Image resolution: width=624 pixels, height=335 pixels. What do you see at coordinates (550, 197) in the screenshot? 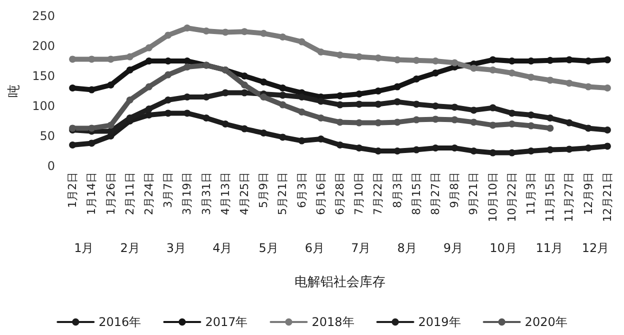
I see `x-tick-label: 11月15日` at bounding box center [550, 197].